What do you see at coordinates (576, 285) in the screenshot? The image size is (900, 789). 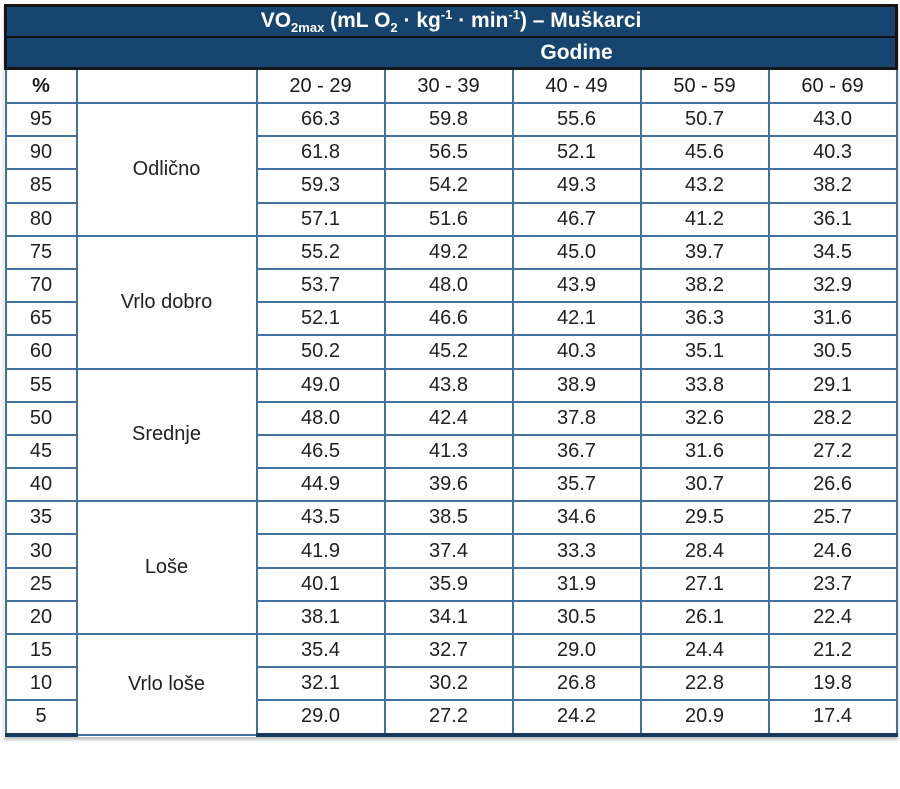 I see `value-cell: 43.9` at bounding box center [576, 285].